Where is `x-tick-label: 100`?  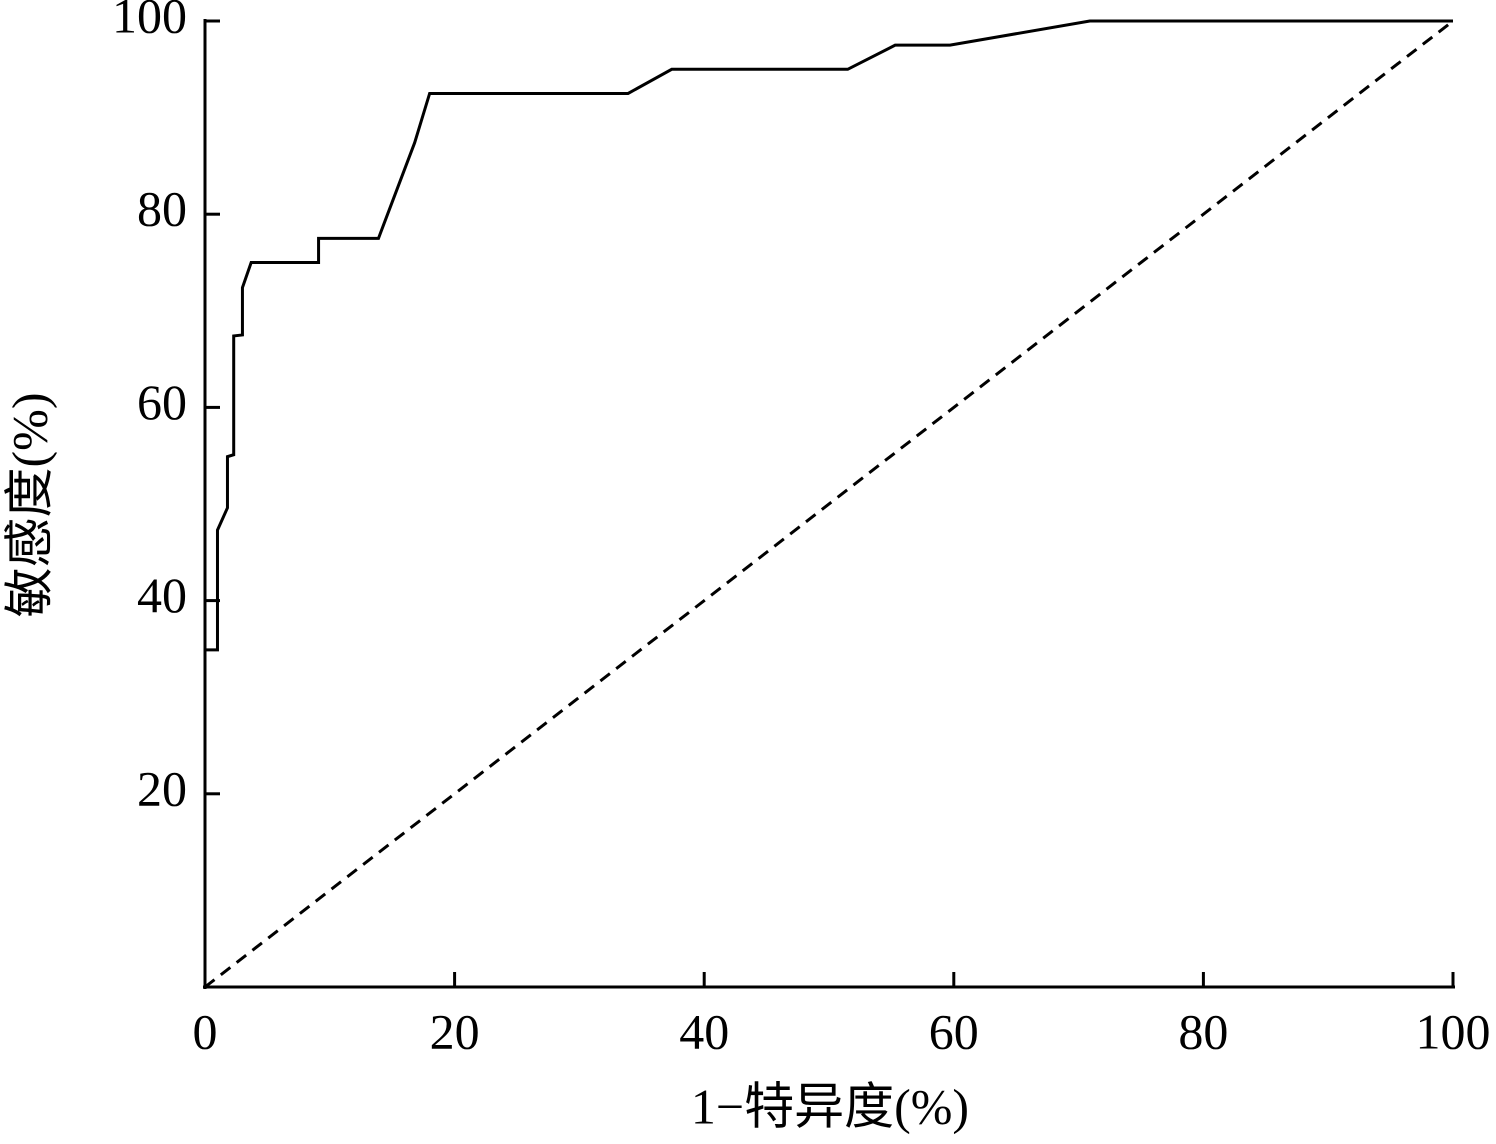
x-tick-label: 100 is located at coordinates (1453, 1031).